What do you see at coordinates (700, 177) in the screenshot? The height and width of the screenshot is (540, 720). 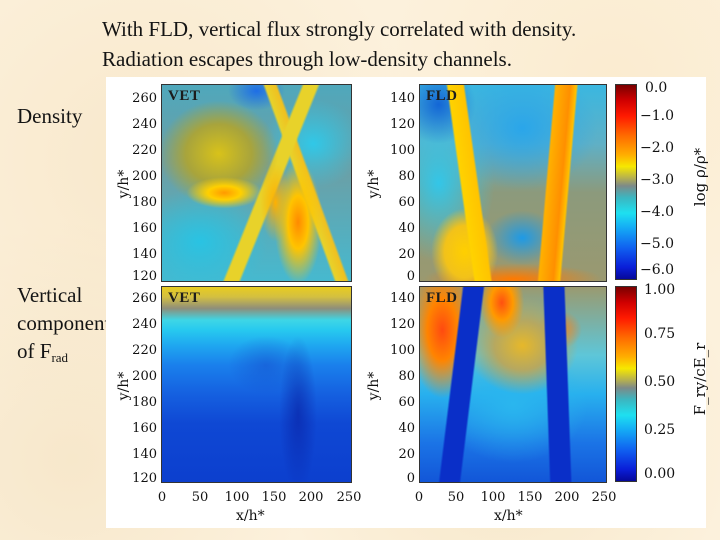 I see `colorbar-density-label: log ρ/ρ*` at bounding box center [700, 177].